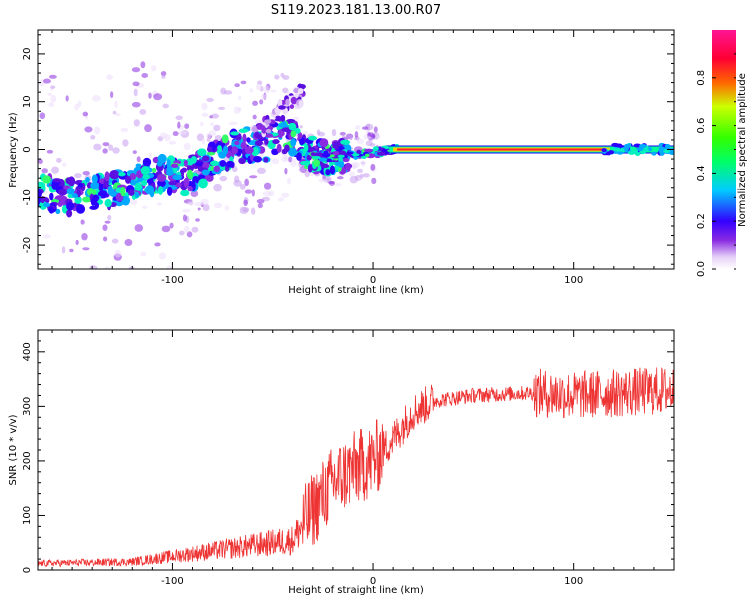 The height and width of the screenshot is (604, 750). Describe the element at coordinates (356, 290) in the screenshot. I see `spectrogram-x-label: Height of straight line (km)` at that location.